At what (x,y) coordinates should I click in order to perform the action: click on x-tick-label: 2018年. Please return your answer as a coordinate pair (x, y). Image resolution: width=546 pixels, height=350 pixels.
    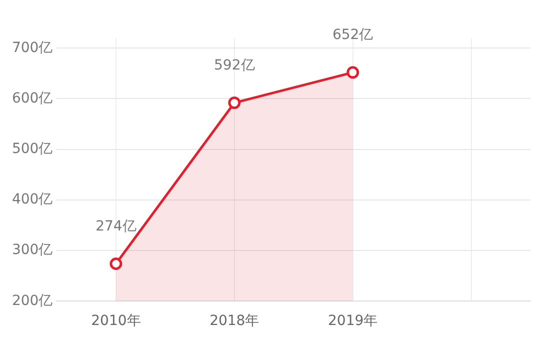
    Looking at the image, I should click on (235, 321).